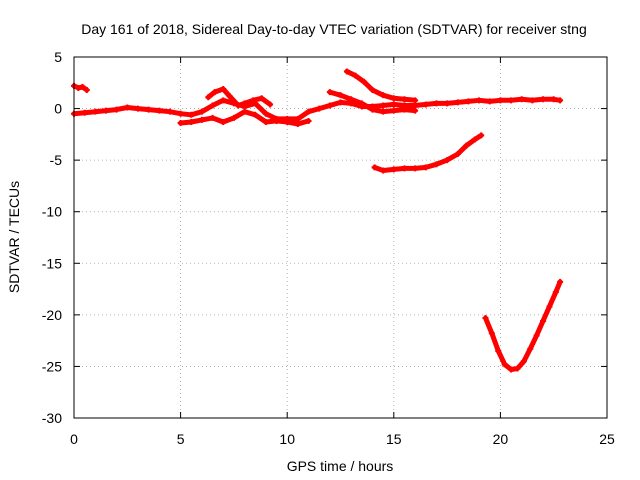 Image resolution: width=640 pixels, height=480 pixels. What do you see at coordinates (52, 212) in the screenshot?
I see `y-tick-label: -10` at bounding box center [52, 212].